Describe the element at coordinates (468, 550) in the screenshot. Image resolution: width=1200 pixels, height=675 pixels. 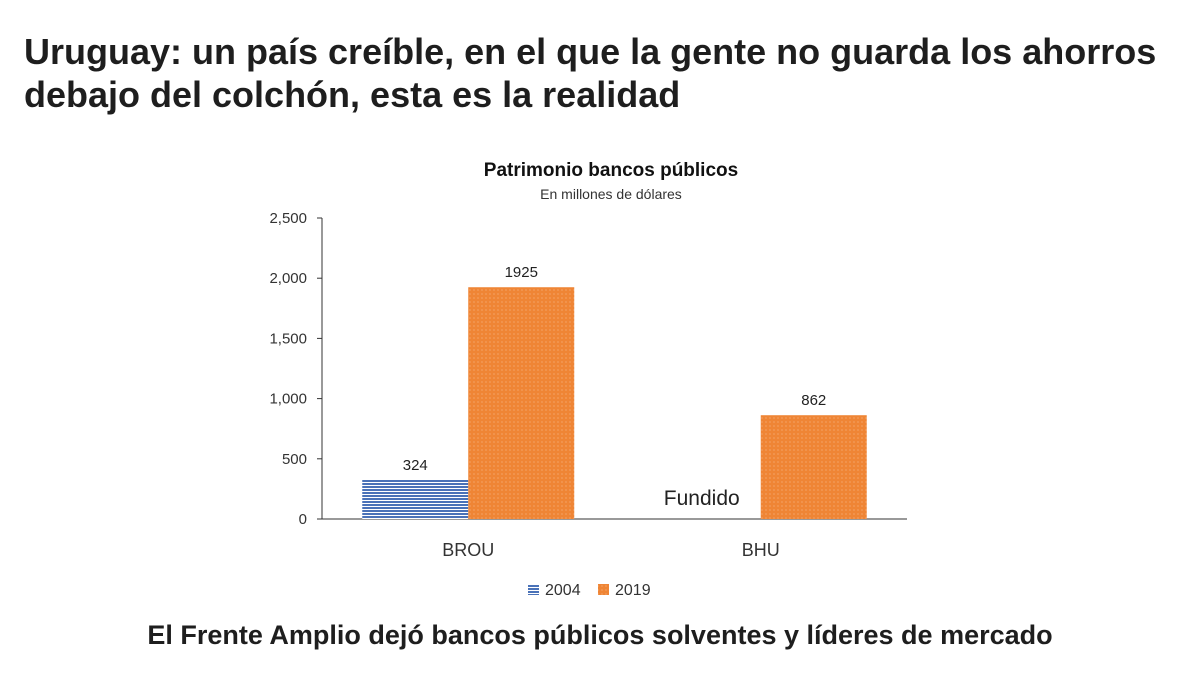
I see `x-category-label: BROU` at that location.